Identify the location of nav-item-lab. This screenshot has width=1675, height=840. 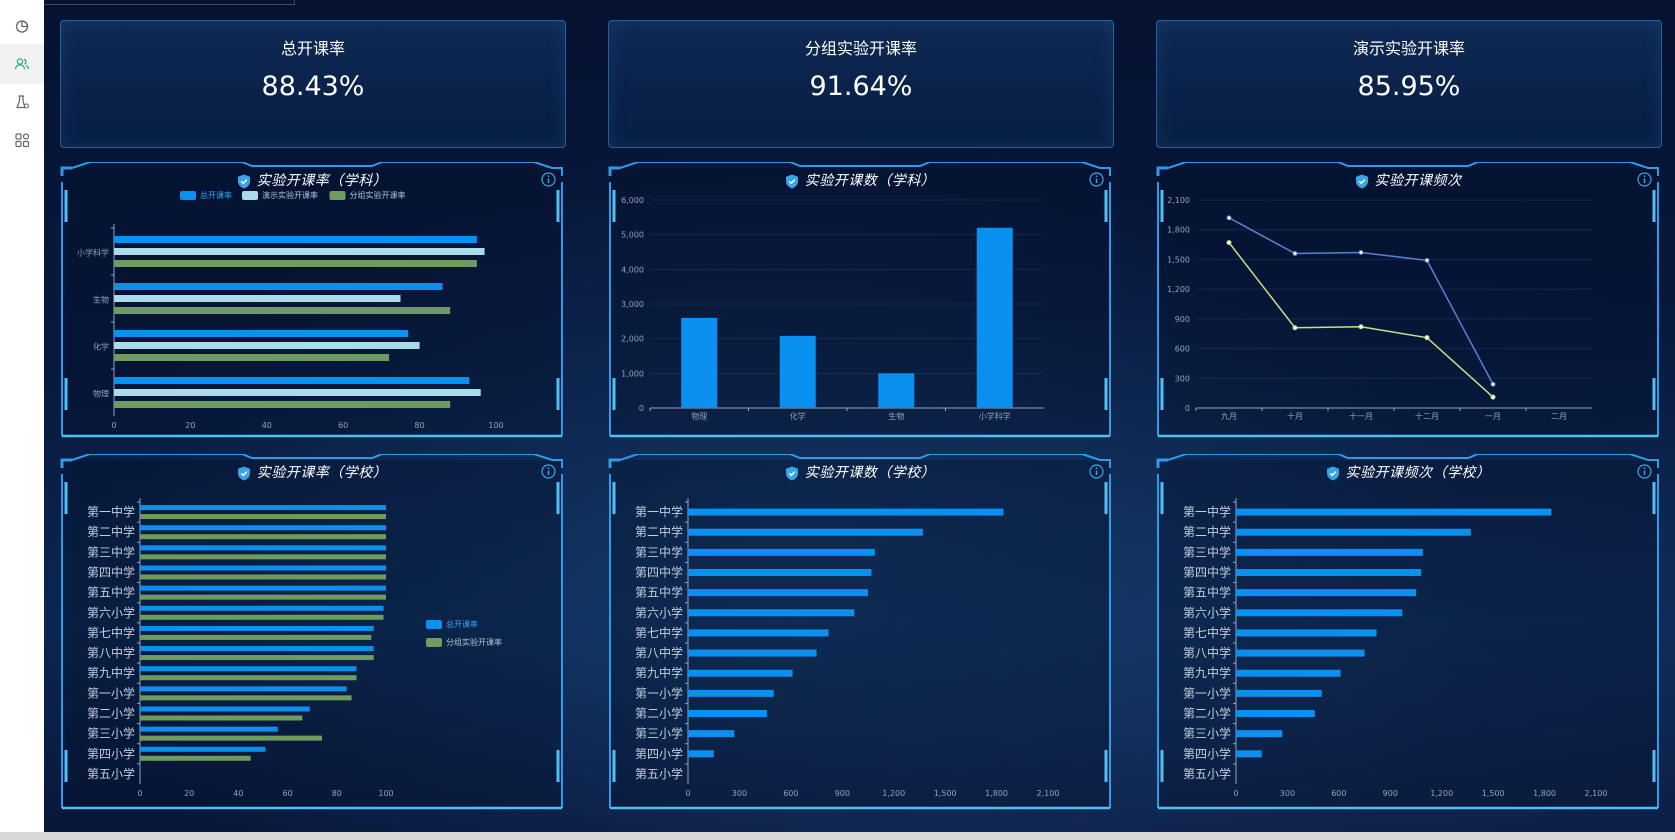
(22, 102).